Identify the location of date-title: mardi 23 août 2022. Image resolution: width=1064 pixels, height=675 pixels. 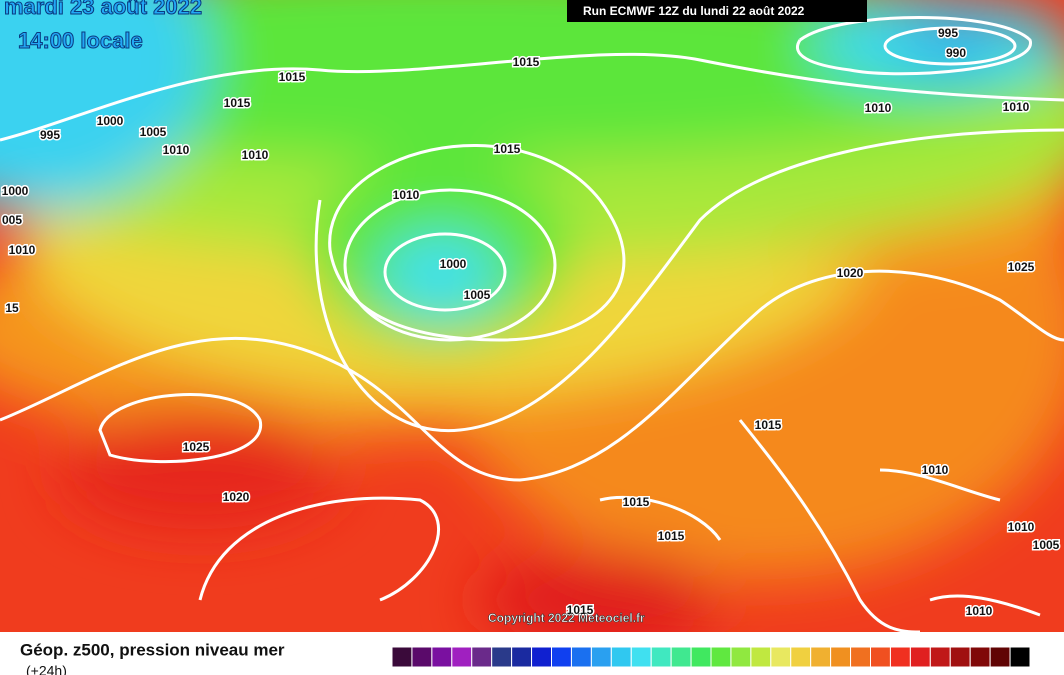
(103, 9).